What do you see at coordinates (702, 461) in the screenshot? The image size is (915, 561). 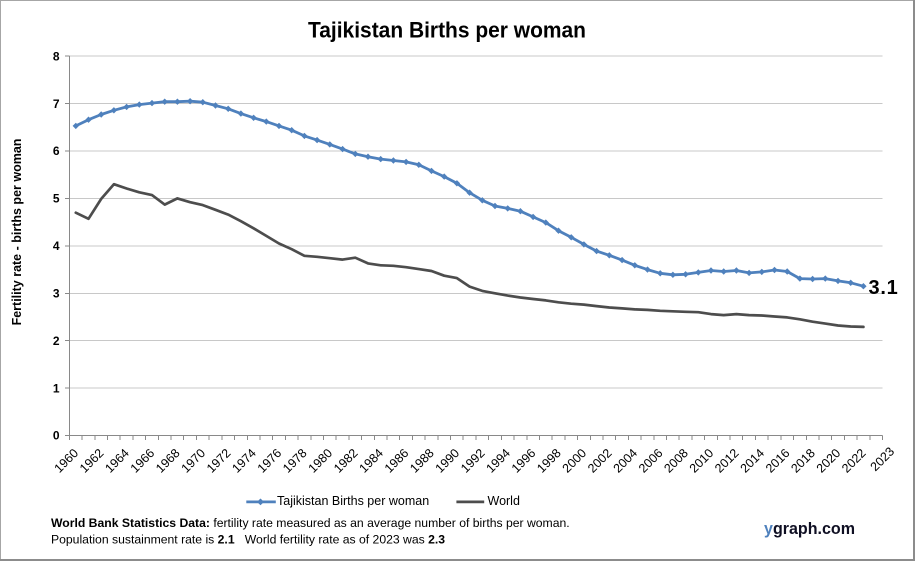 I see `svg-text: 2010` at bounding box center [702, 461].